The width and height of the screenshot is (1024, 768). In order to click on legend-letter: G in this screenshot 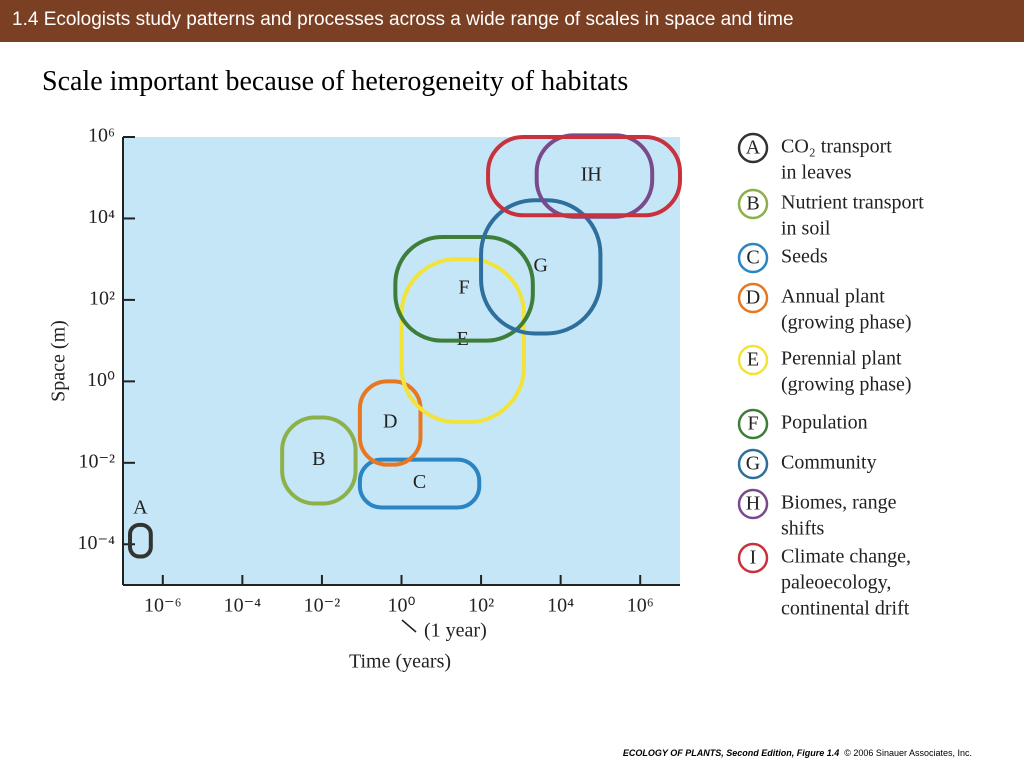, I will do `click(753, 464)`.